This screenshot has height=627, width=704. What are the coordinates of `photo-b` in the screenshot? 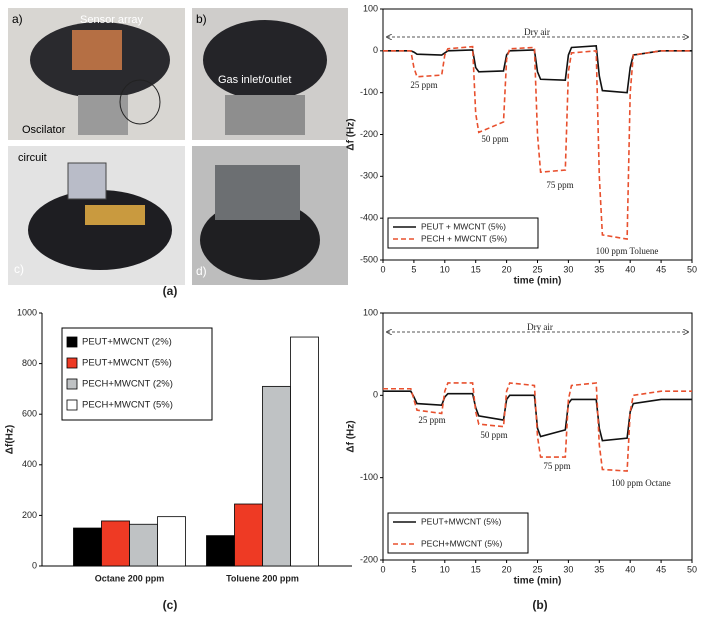 It's located at (270, 74).